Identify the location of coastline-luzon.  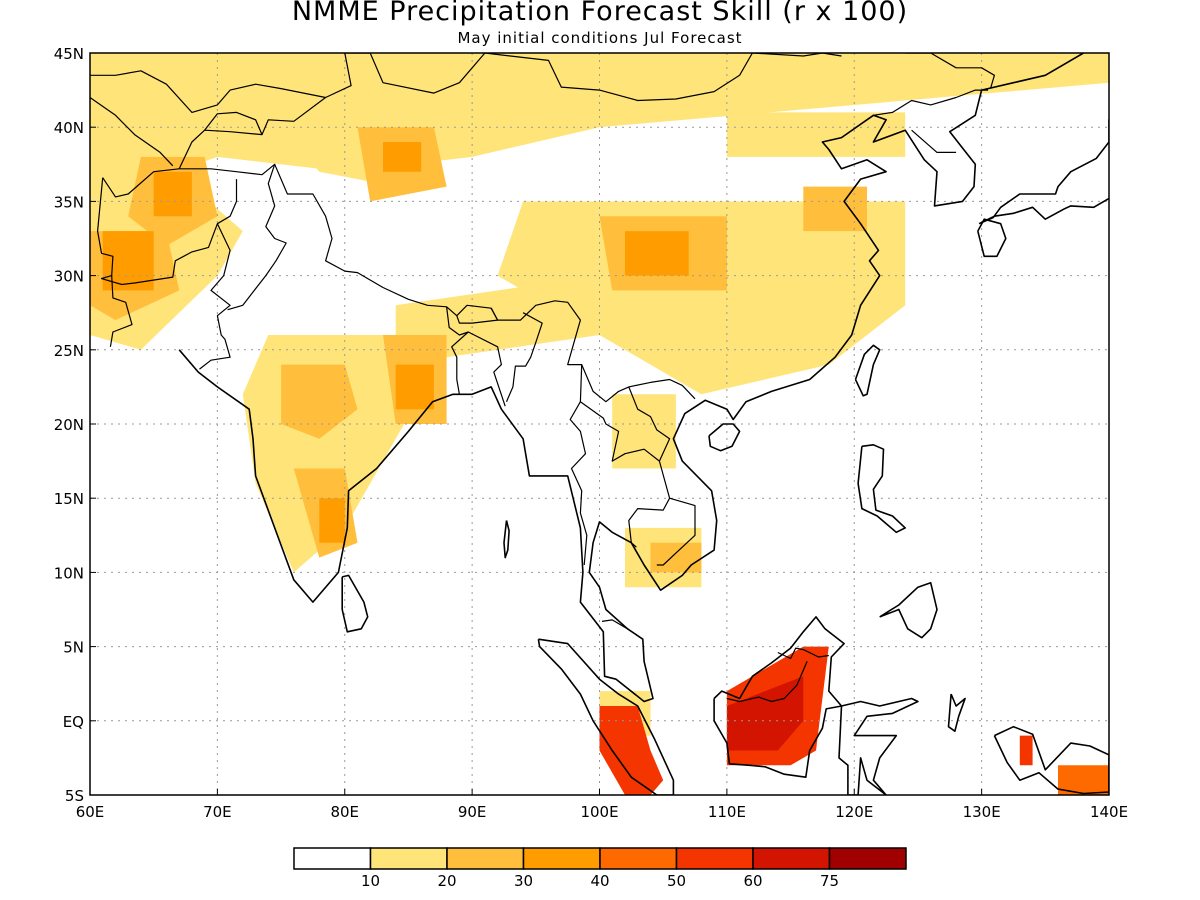
(882, 488).